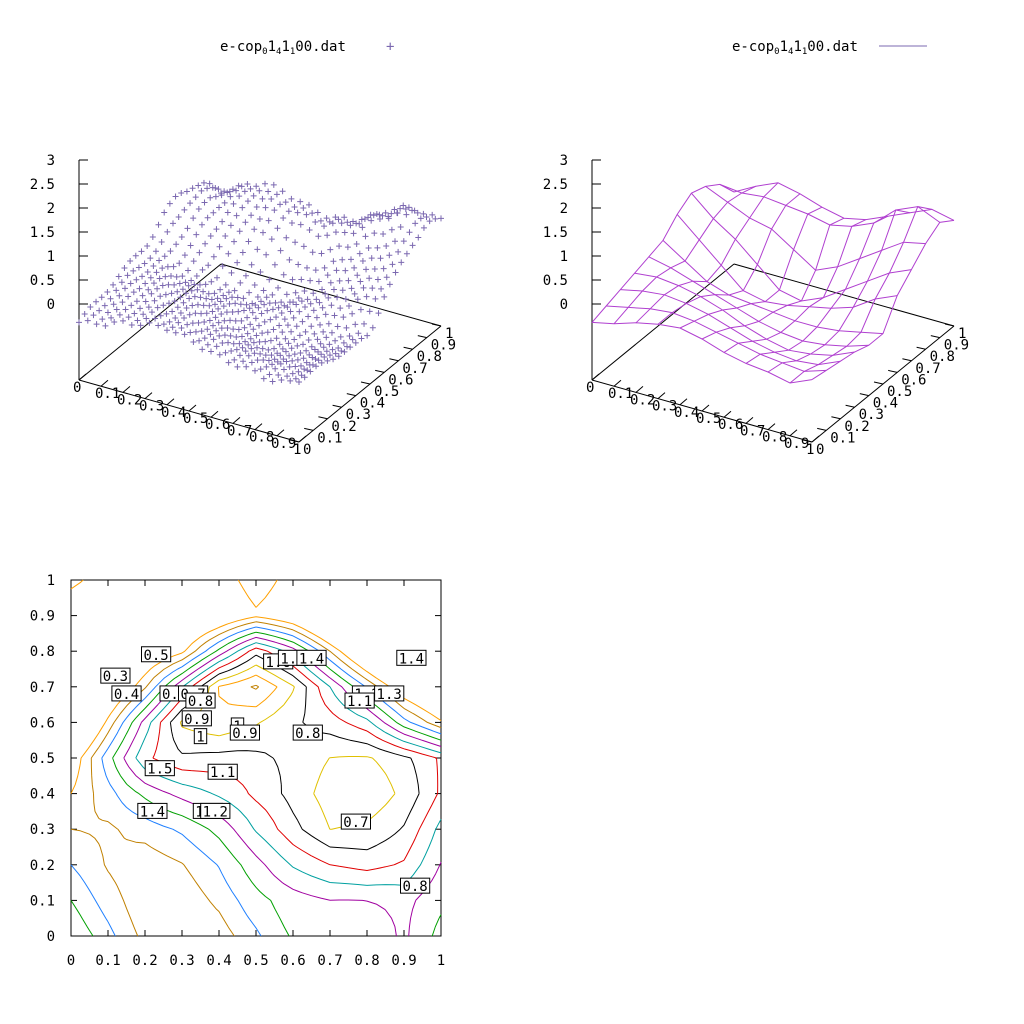 The width and height of the screenshot is (1024, 1024). Describe the element at coordinates (144, 961) in the screenshot. I see `x-tick-label: 0.2` at that location.